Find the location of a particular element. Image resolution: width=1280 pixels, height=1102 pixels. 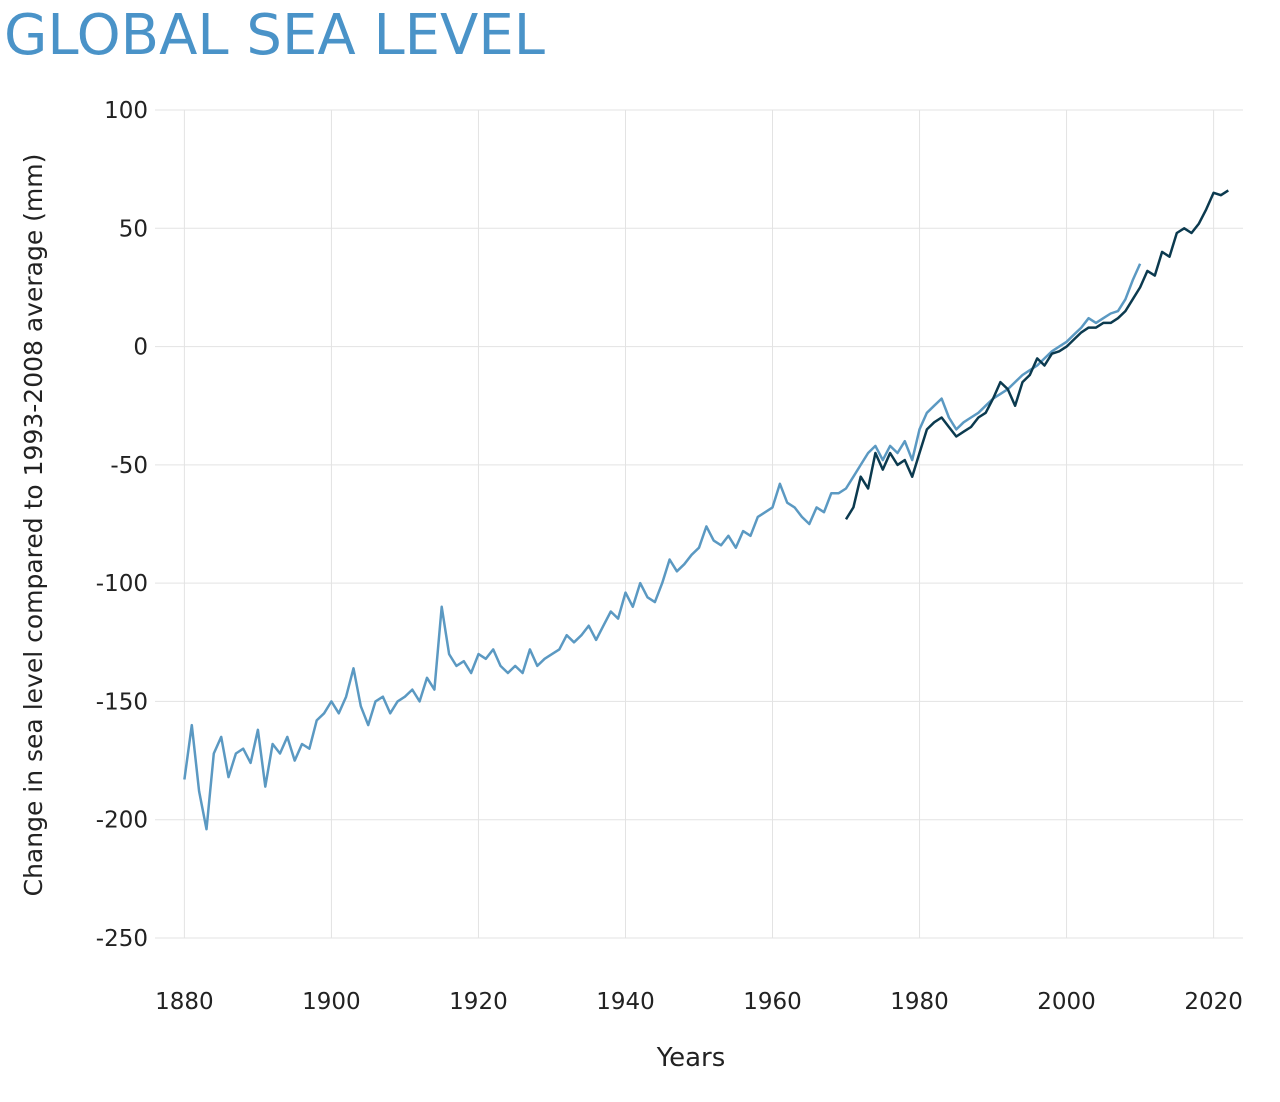

chart-title: GLOBAL SEA LEVEL is located at coordinates (274, 35).